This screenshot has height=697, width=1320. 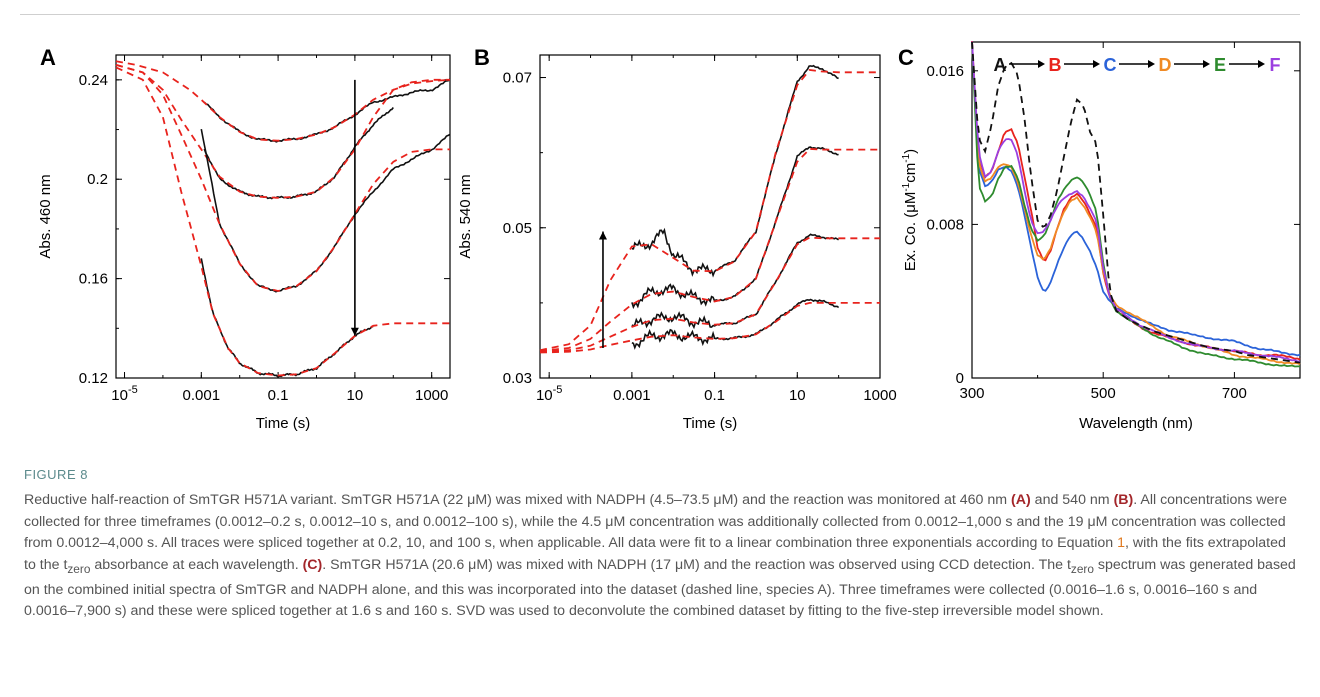 I want to click on scheme-species-a: A, so click(x=1000, y=65).